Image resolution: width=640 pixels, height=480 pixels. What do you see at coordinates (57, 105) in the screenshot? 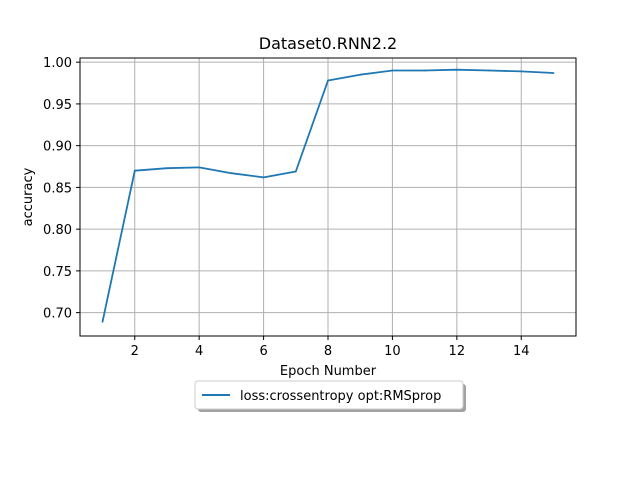
I see `y-tick-label: 0.95` at bounding box center [57, 105].